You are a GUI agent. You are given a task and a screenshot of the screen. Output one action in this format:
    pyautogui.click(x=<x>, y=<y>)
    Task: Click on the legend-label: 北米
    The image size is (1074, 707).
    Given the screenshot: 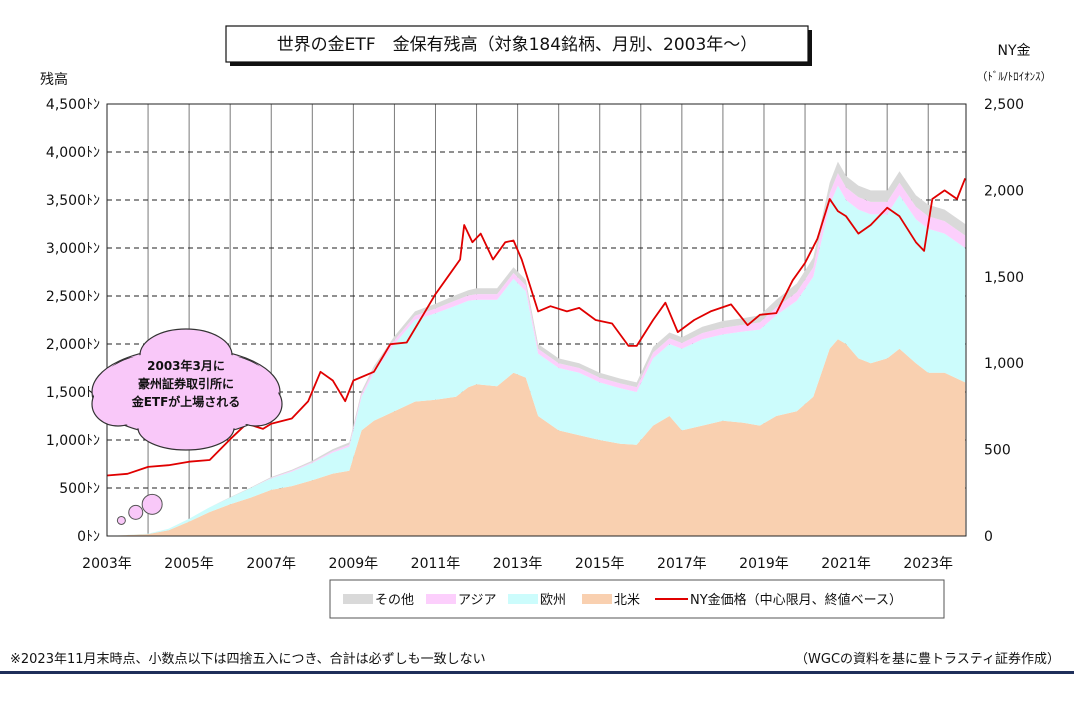 What is the action you would take?
    pyautogui.click(x=627, y=600)
    